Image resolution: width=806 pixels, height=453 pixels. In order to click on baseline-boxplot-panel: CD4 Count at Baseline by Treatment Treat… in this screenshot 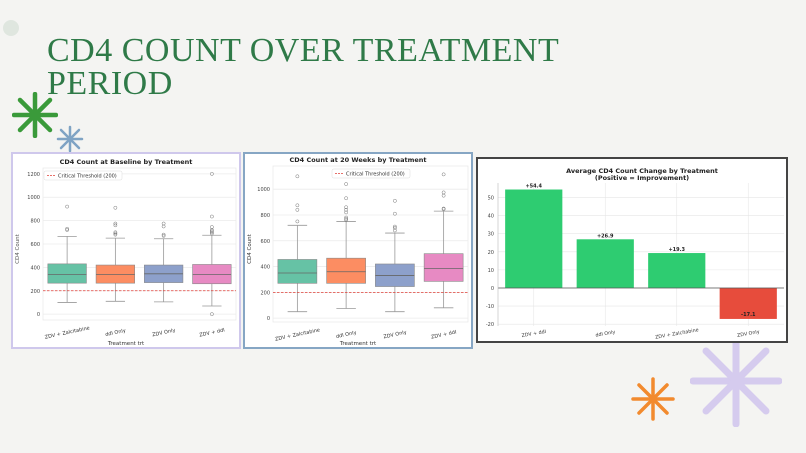, I will do `click(126, 250)`.